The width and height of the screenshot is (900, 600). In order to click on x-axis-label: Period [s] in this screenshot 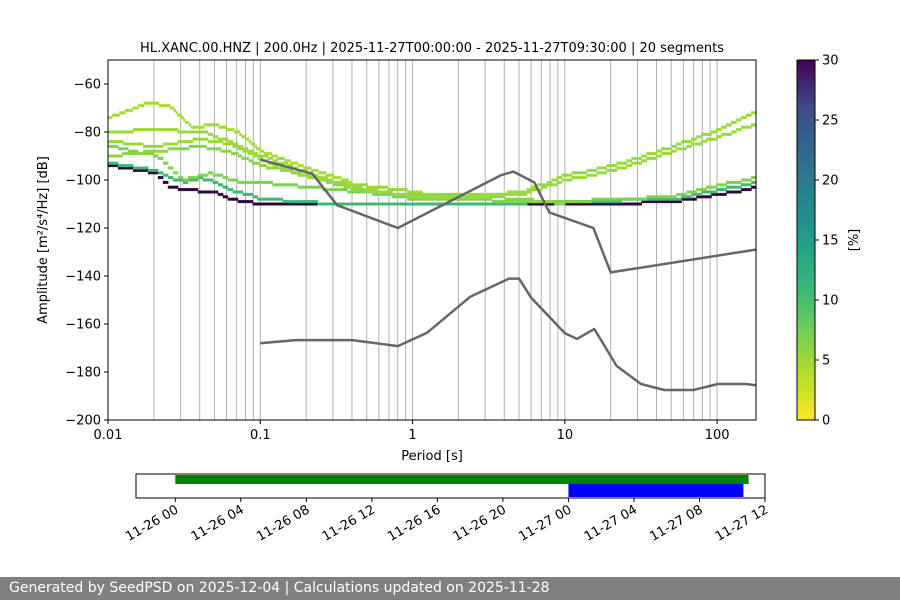, I will do `click(432, 456)`.